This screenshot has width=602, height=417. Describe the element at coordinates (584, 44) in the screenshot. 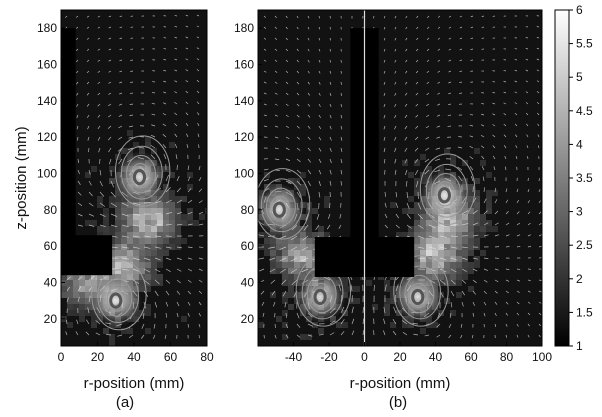

I see `colorbar-tick-label: 5.5` at that location.